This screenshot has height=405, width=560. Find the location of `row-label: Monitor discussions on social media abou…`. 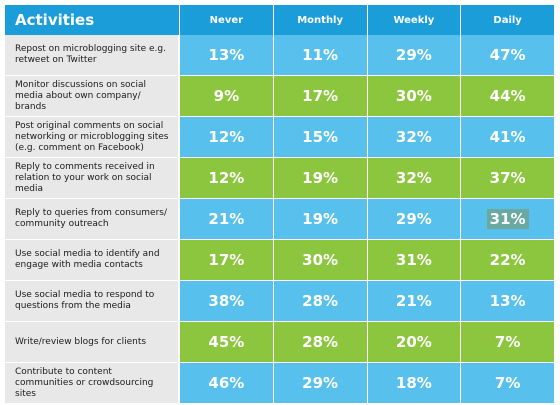

row-label: Monitor discussions on social media abou… is located at coordinates (92, 96).